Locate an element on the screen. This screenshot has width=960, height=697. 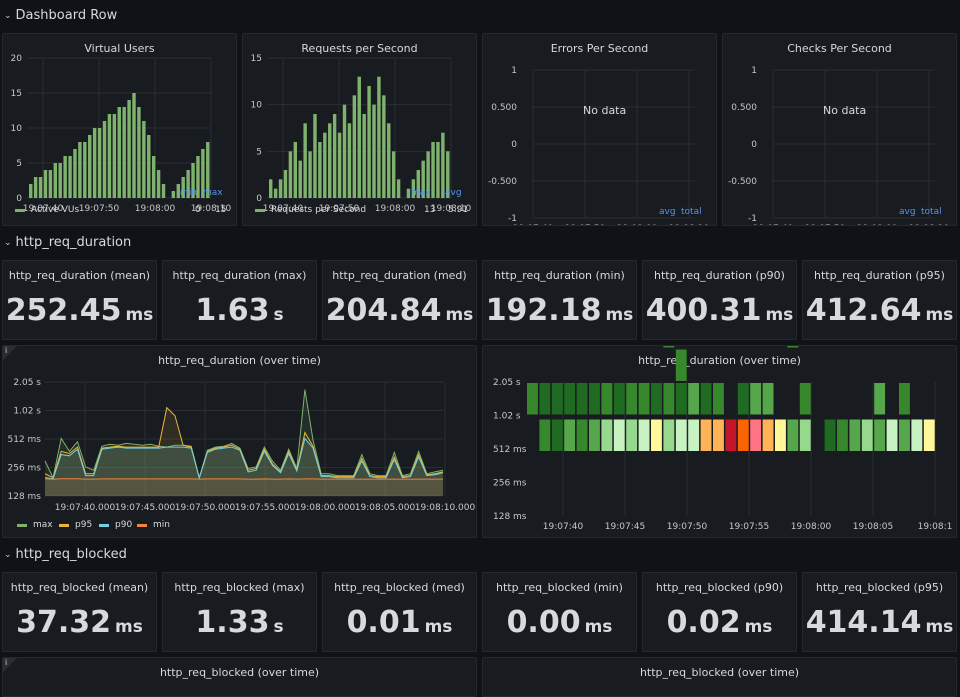
stat-duration-mean: http_req_duration (mean) 252.45 ms is located at coordinates (79, 300).